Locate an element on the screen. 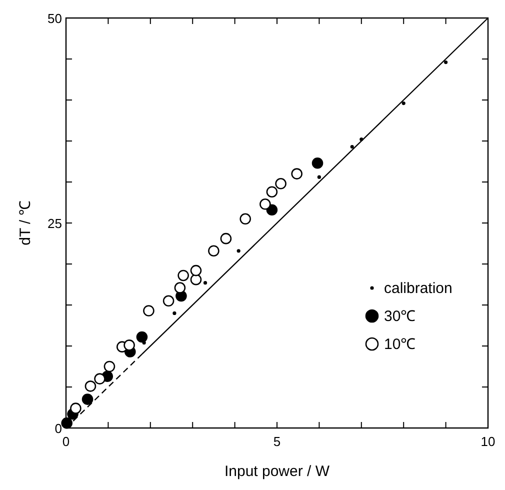 The image size is (505, 490). y-tick-label: 50 is located at coordinates (55, 18).